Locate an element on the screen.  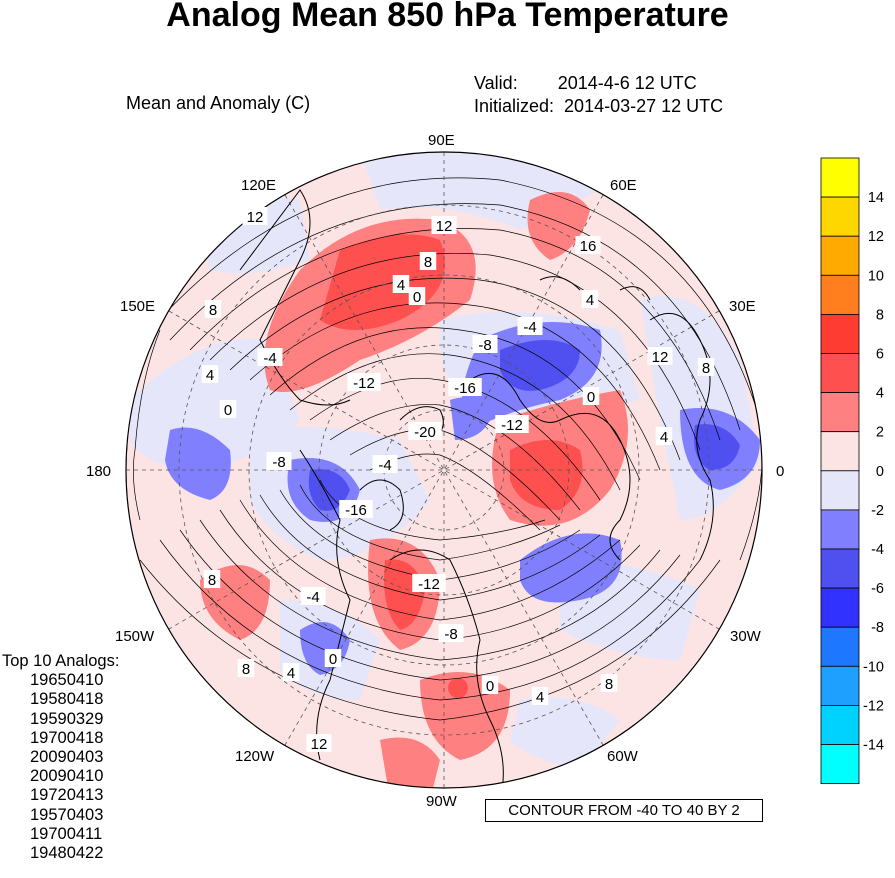
contour-label-text: -12 is located at coordinates (364, 383).